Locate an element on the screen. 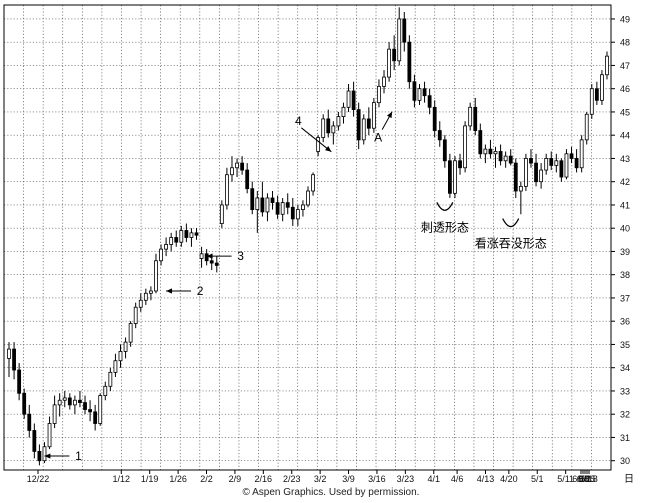 The height and width of the screenshot is (503, 662). x-tick-label: 3/9 is located at coordinates (348, 479).